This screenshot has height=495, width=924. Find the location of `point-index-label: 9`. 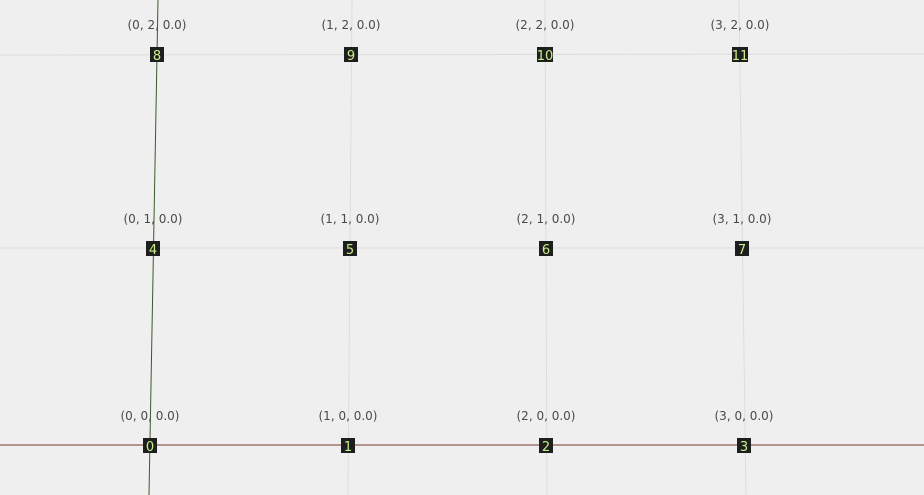

point-index-label: 9 is located at coordinates (351, 56).